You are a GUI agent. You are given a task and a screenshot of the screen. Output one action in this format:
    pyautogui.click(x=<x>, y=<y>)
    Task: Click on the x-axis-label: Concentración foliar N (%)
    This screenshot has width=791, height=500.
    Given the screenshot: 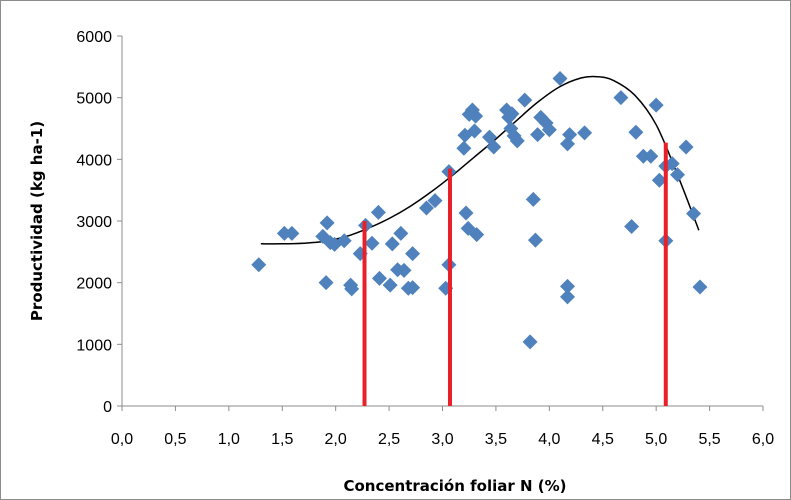 What is the action you would take?
    pyautogui.click(x=454, y=486)
    